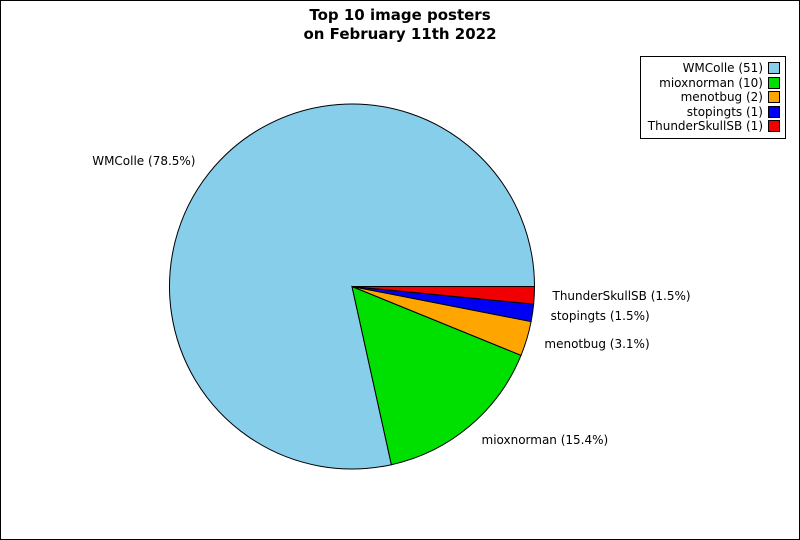 This screenshot has width=800, height=540. I want to click on legend-item-wmcolle: WMColle (51), so click(714, 68).